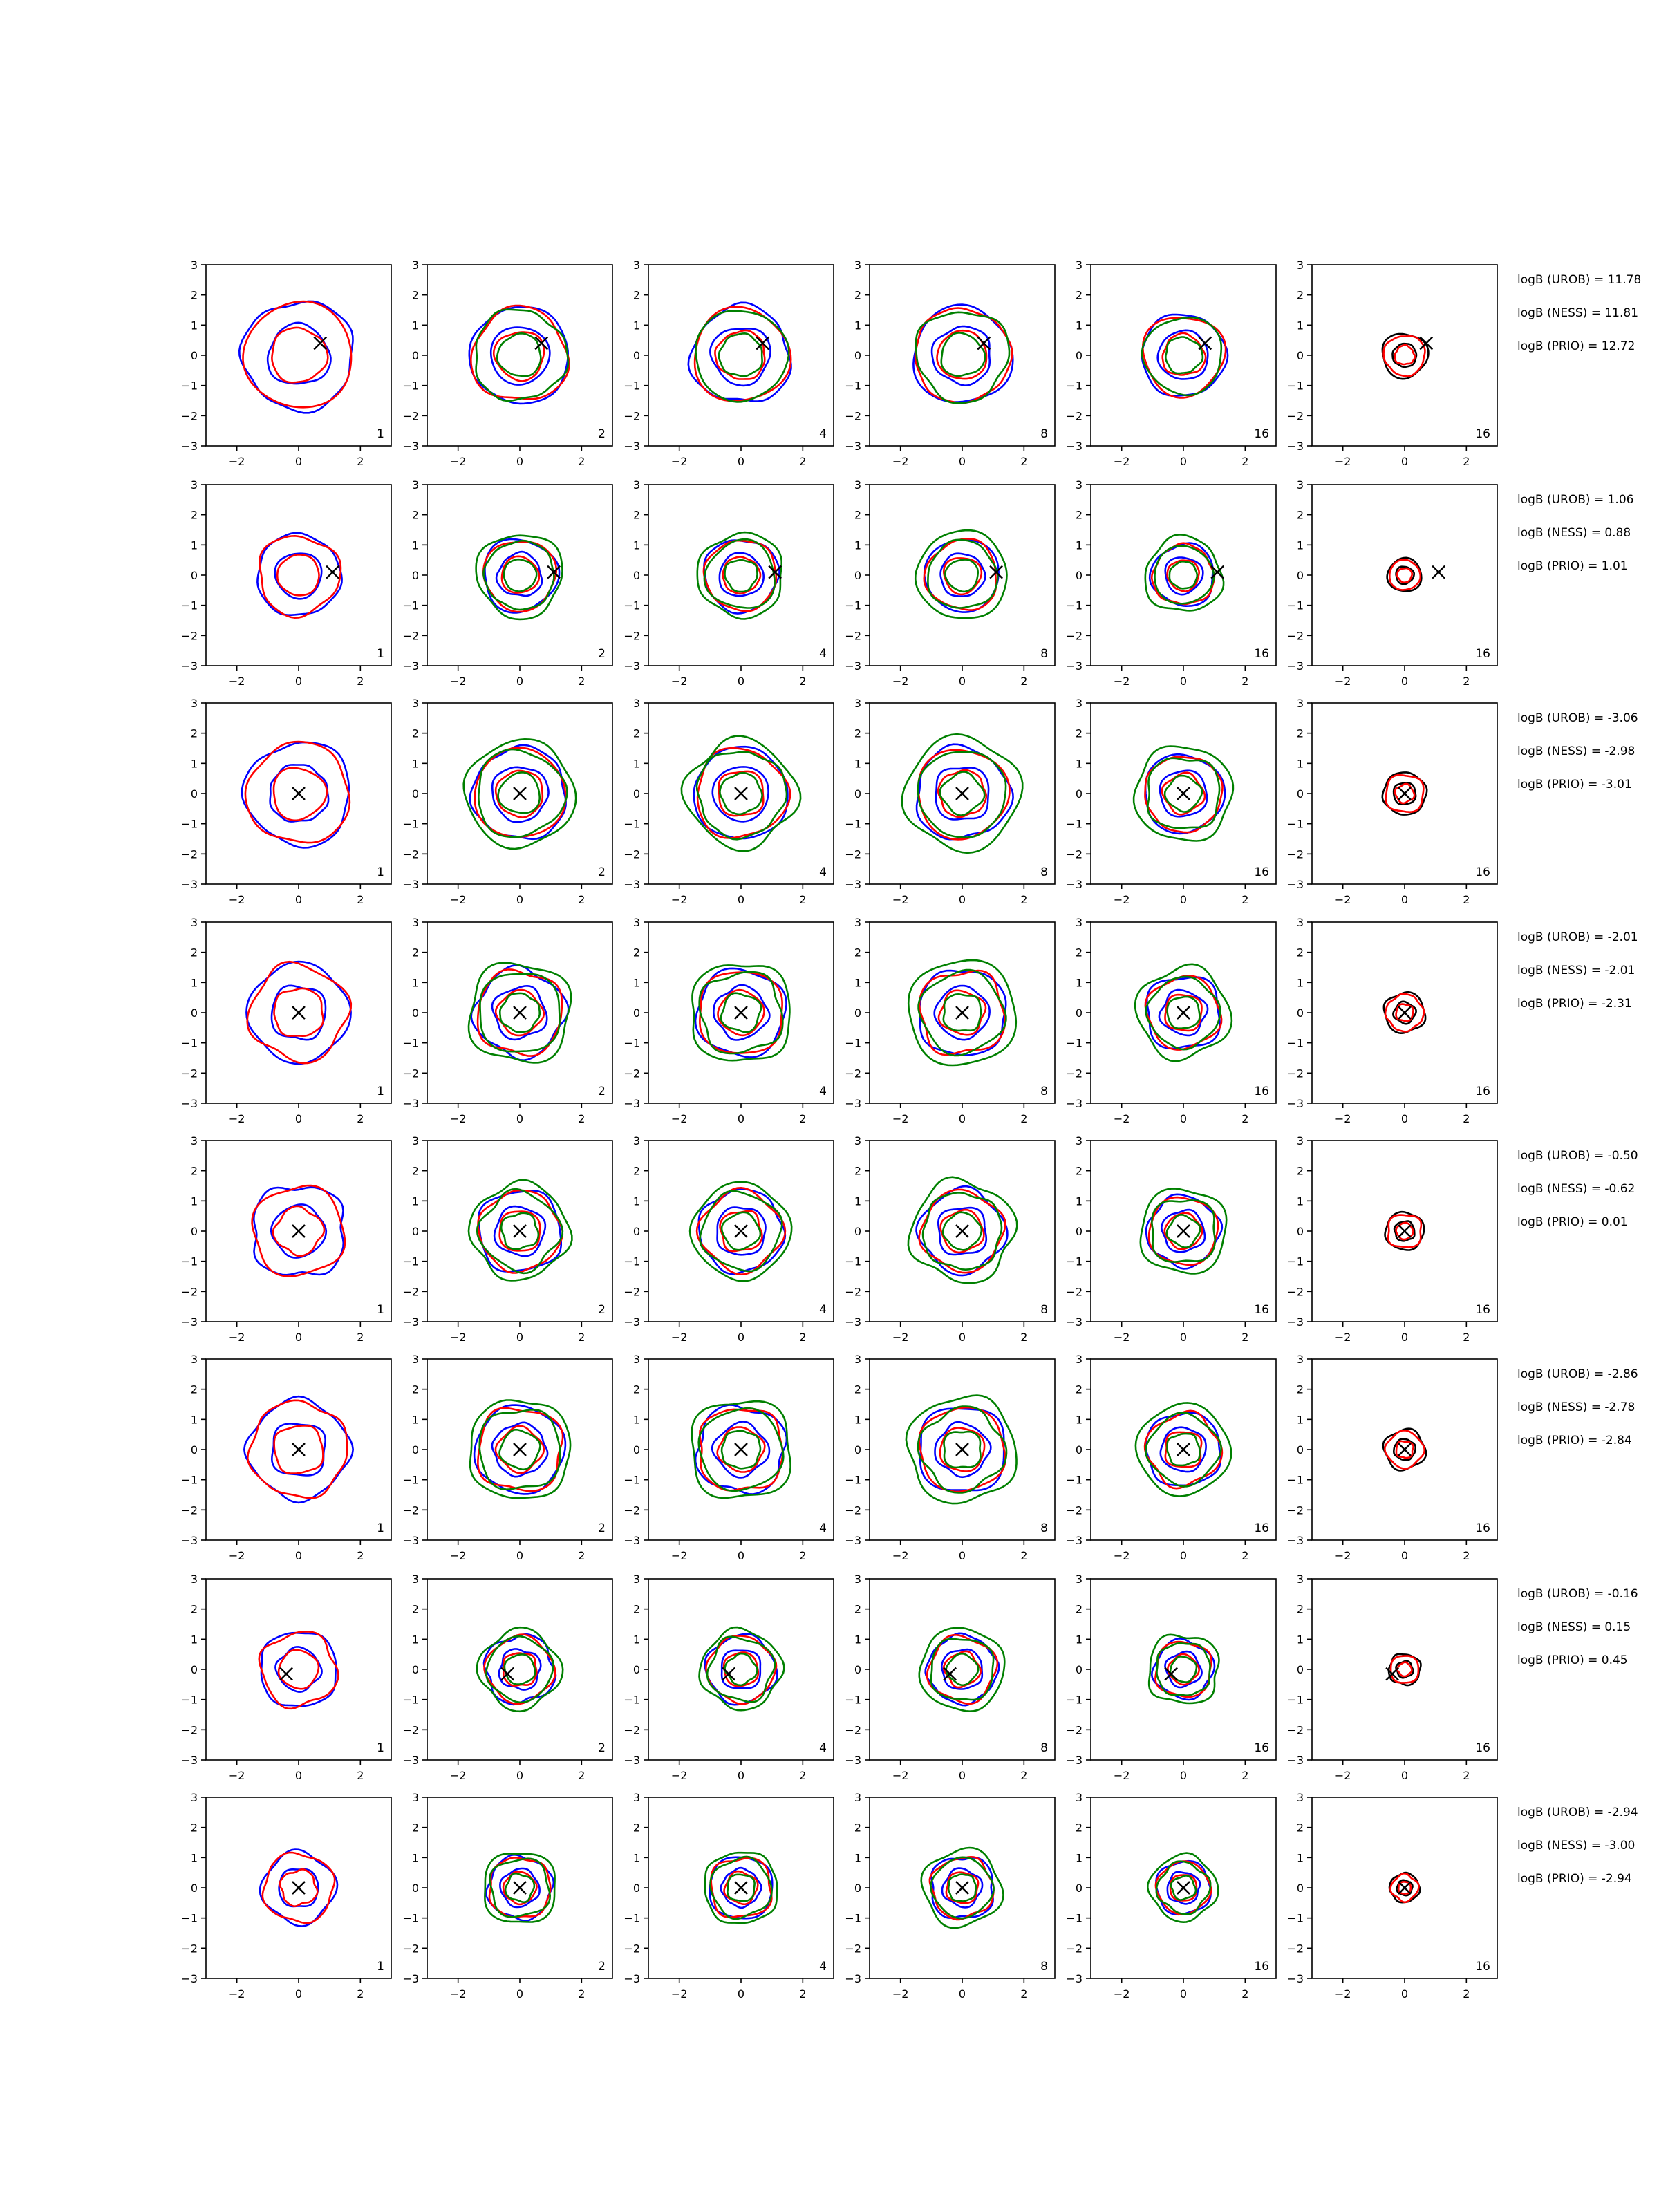 The width and height of the screenshot is (1659, 2212). I want to click on panel-r4-c5: 3 2 1 0 −1 −2 −3 −2 0 2 16, so click(1171, 1020).